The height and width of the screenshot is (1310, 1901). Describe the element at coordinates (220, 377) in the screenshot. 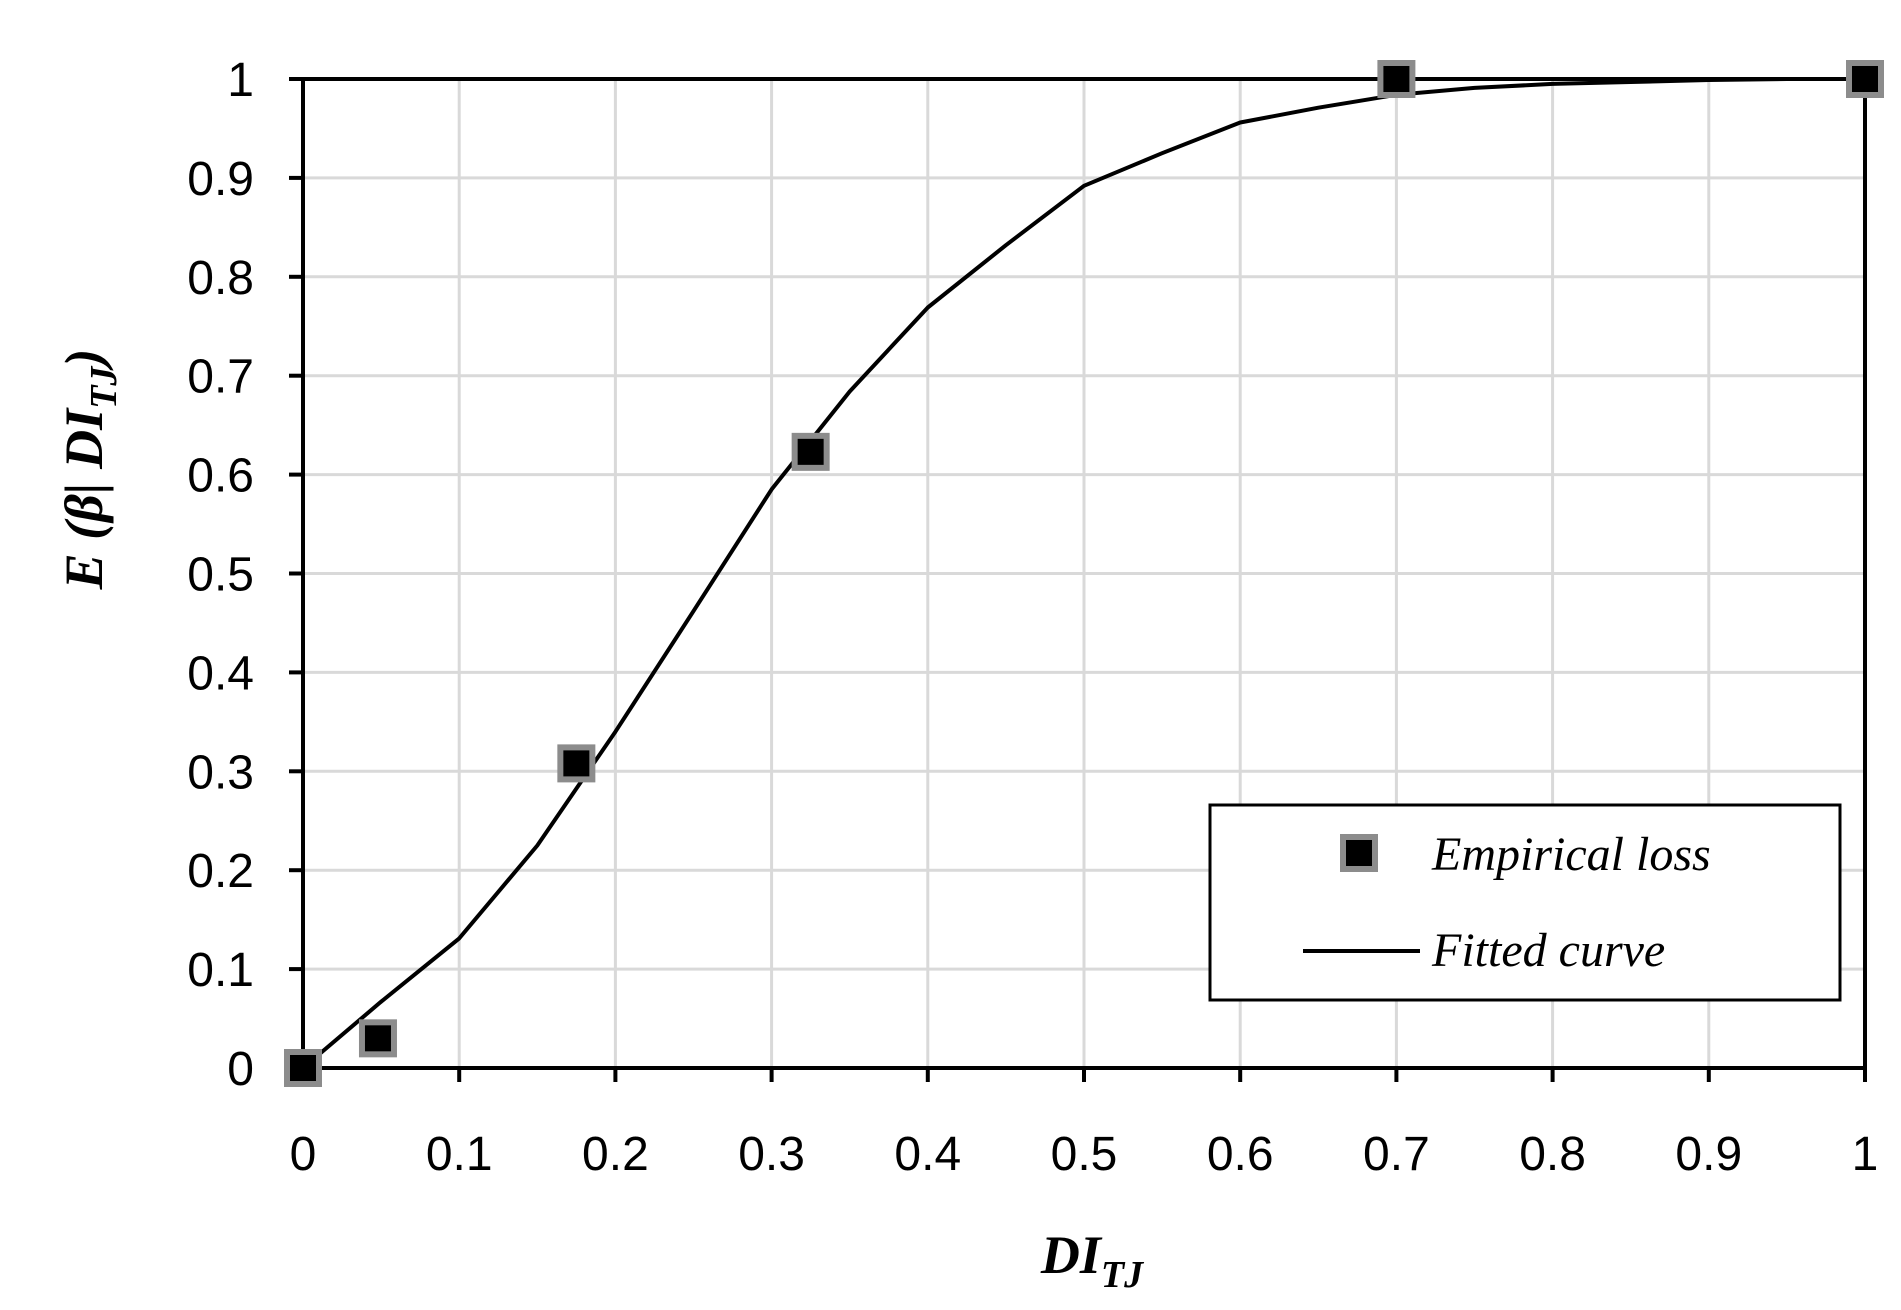

I see `y-tick-label: 0.7` at that location.